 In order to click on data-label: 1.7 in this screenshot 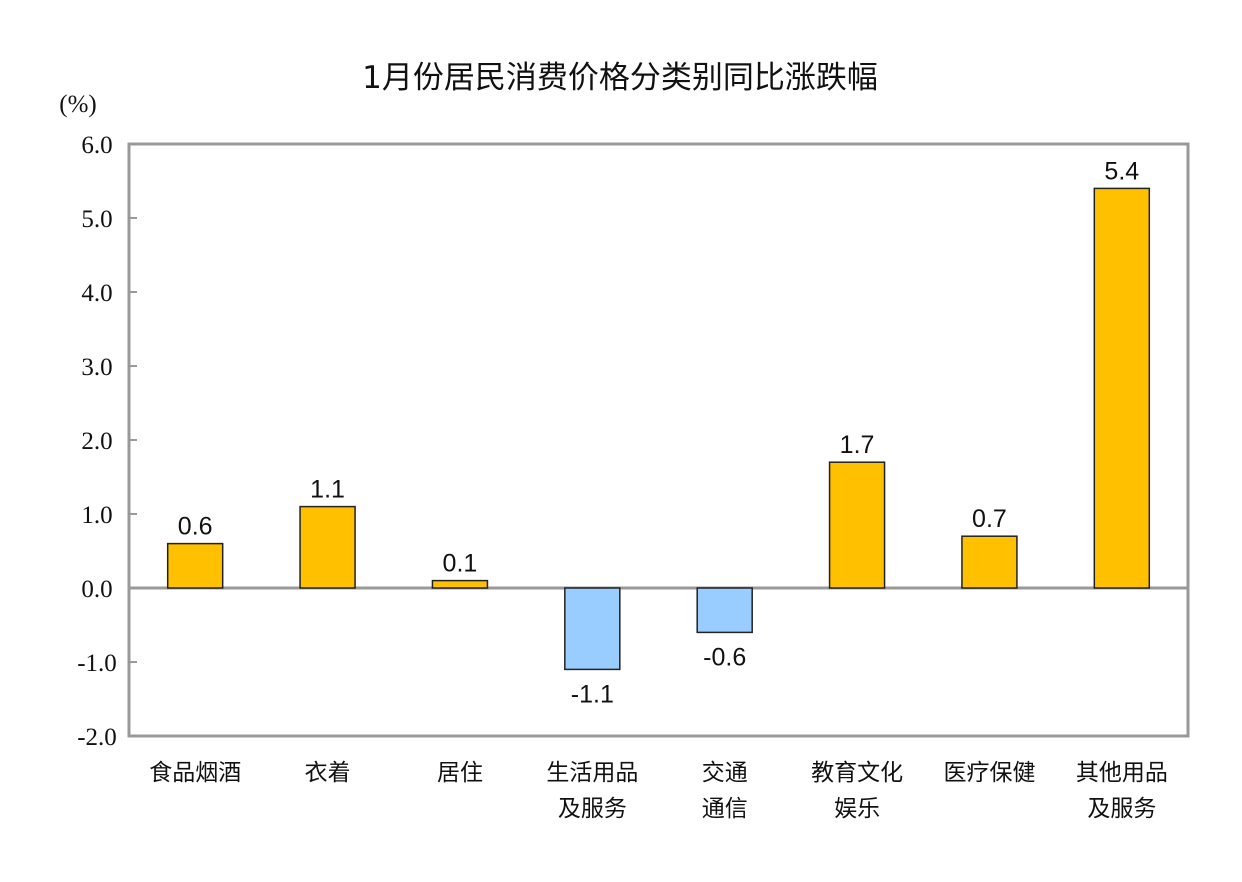, I will do `click(857, 445)`.